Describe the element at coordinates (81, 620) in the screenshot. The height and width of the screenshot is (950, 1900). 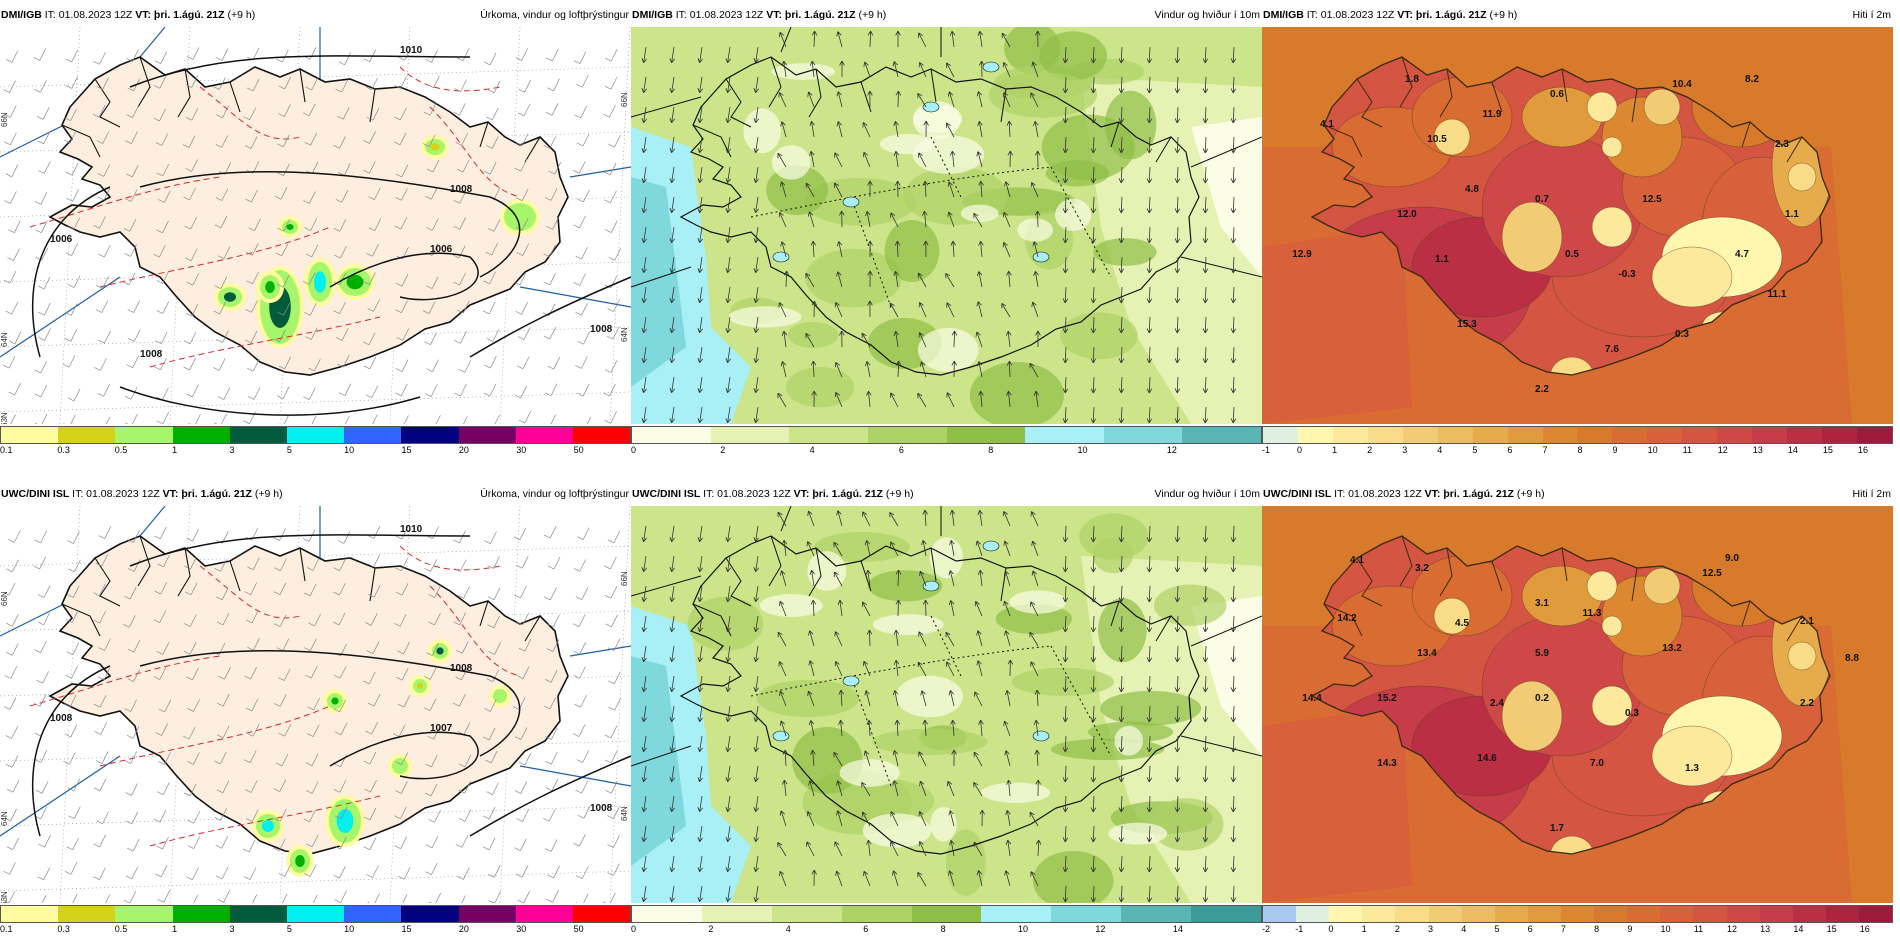
I see `coastline-fjord` at that location.